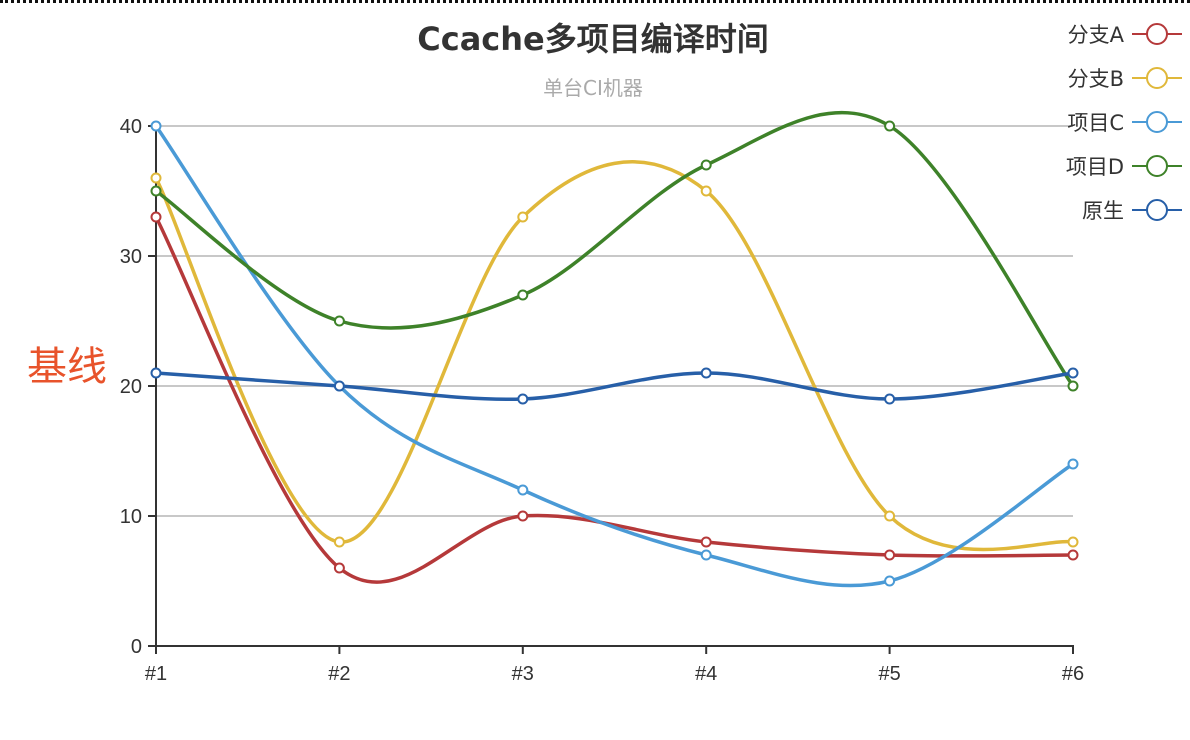  What do you see at coordinates (593, 88) in the screenshot?
I see `chart-subtitle: 单台CI机器` at bounding box center [593, 88].